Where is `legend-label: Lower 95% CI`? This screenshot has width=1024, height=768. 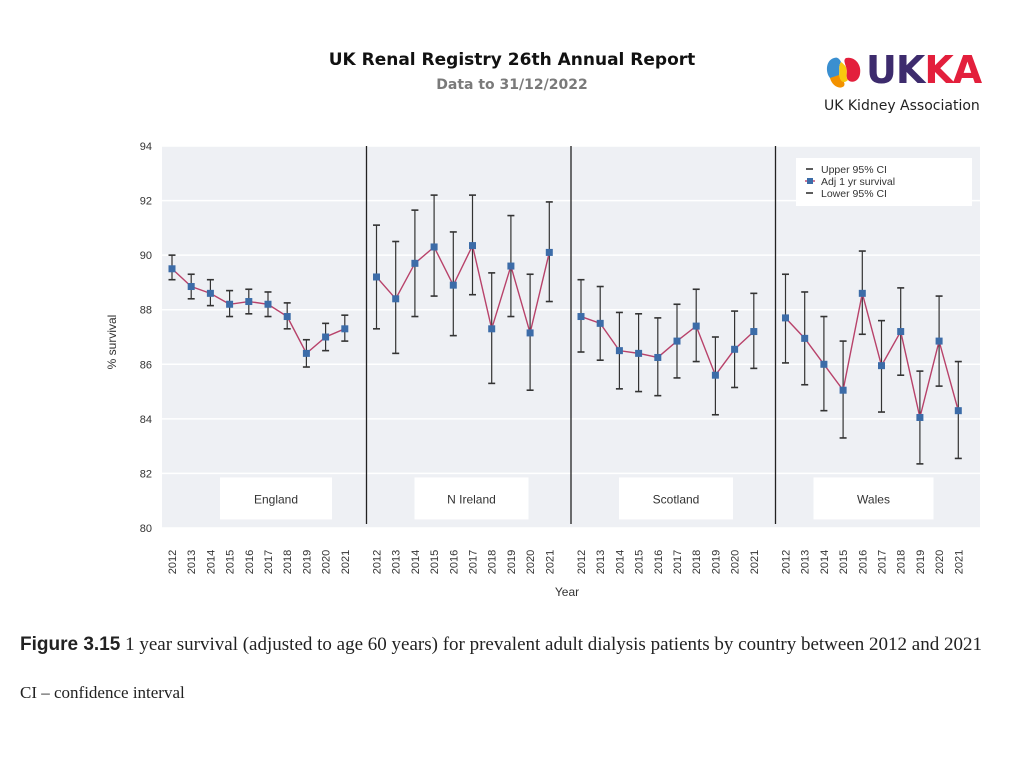
legend-label: Lower 95% CI is located at coordinates (854, 194).